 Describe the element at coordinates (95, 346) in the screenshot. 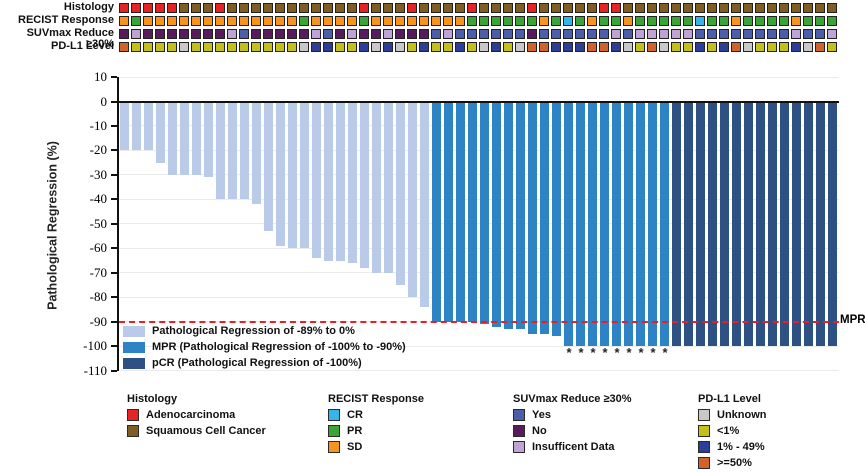

I see `y-tick-label: -100` at that location.